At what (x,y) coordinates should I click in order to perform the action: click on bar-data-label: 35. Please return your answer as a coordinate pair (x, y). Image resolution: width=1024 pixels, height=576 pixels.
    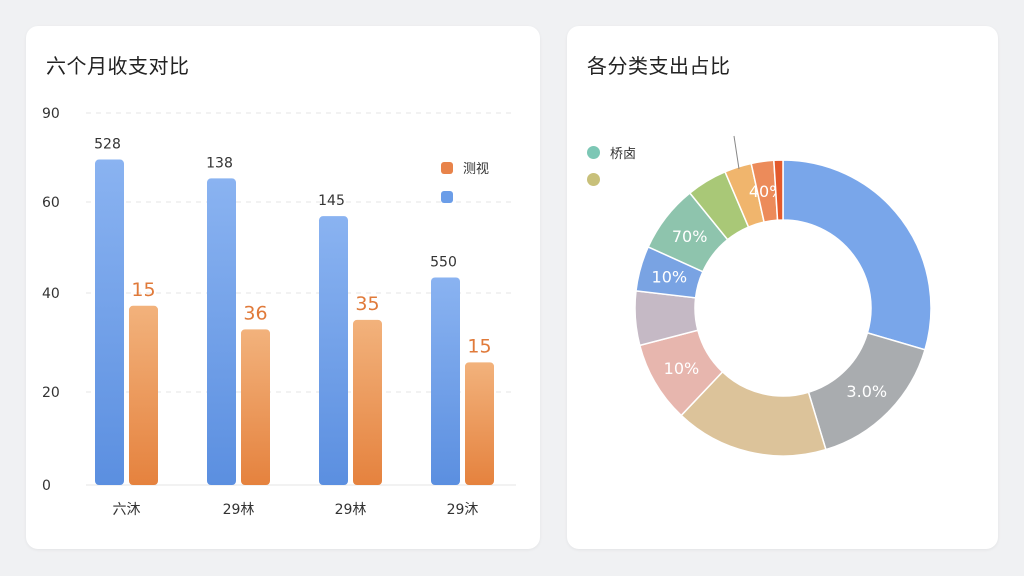
    Looking at the image, I should click on (367, 304).